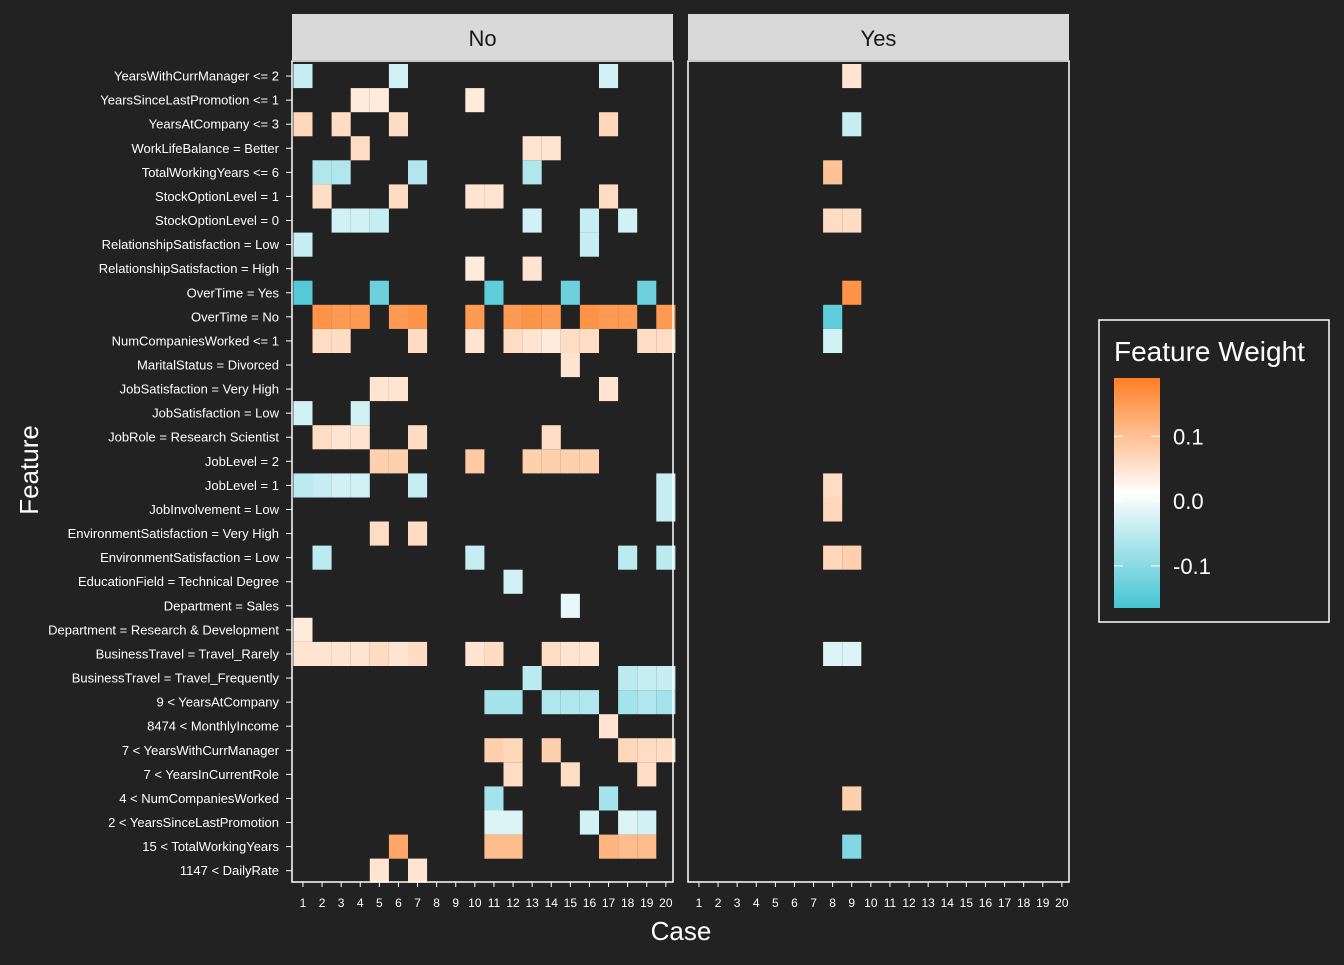 Image resolution: width=1344 pixels, height=965 pixels. Describe the element at coordinates (571, 903) in the screenshot. I see `x-tick-label: 15` at that location.